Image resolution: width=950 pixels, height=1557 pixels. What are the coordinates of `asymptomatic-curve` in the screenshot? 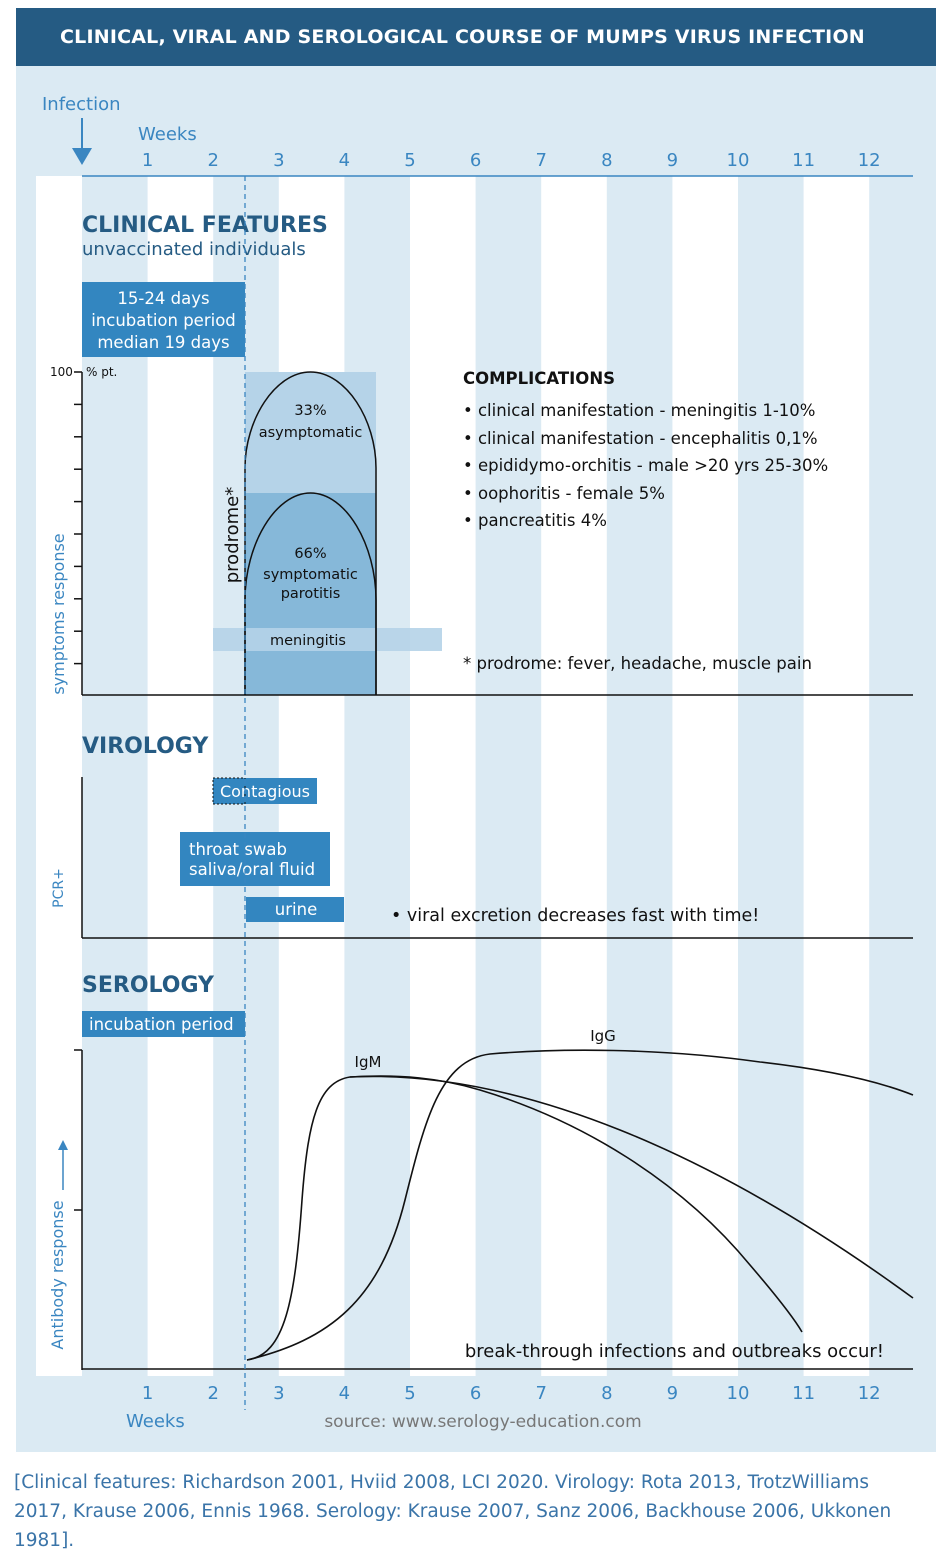 It's located at (310, 533).